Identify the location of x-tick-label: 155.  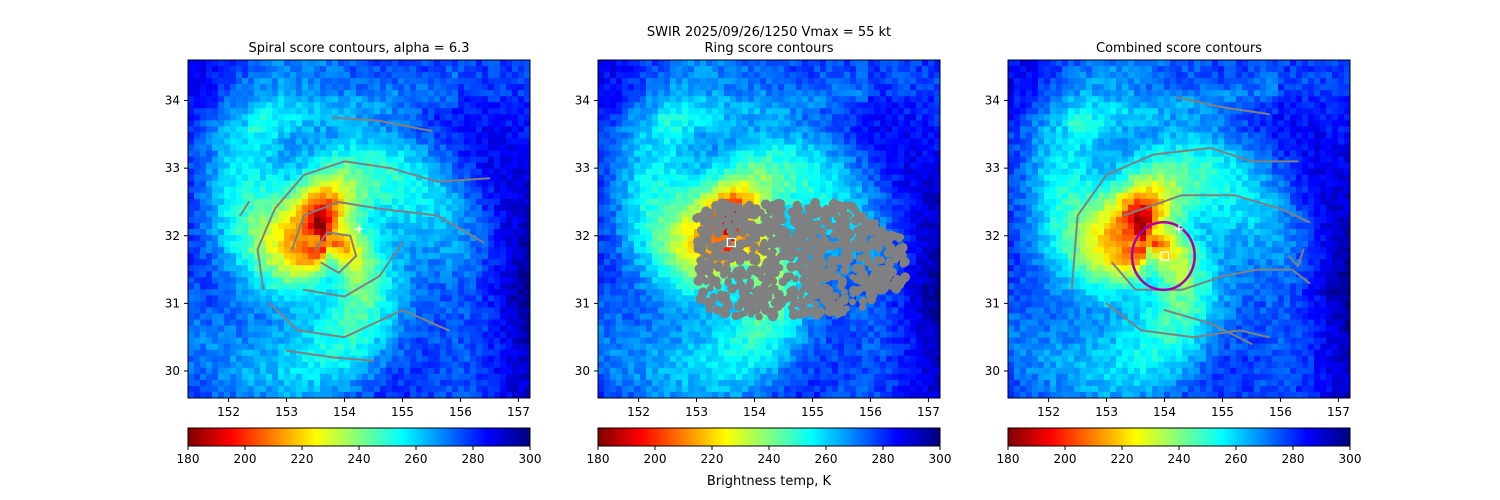
(402, 412).